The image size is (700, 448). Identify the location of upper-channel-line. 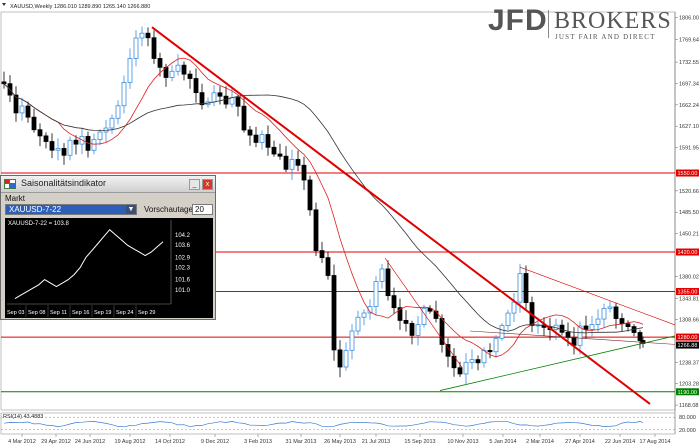
(597, 296).